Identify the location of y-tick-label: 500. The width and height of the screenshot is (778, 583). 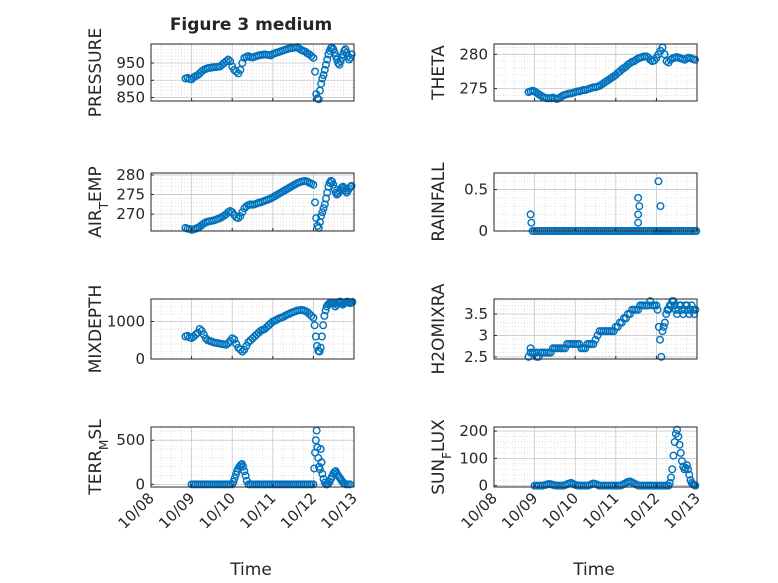
(130, 440).